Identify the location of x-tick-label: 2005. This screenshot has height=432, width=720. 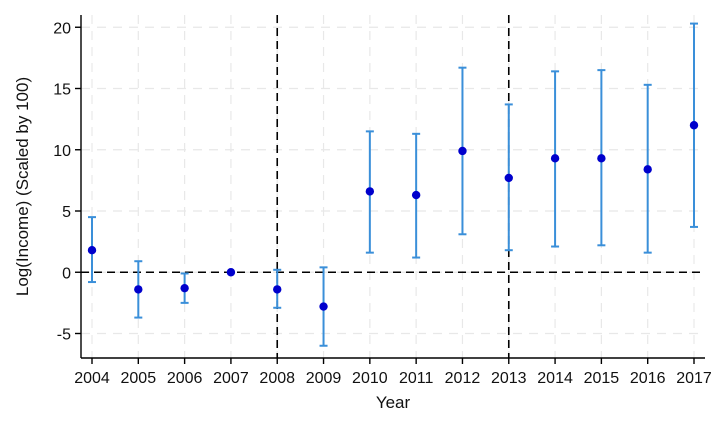
(139, 378).